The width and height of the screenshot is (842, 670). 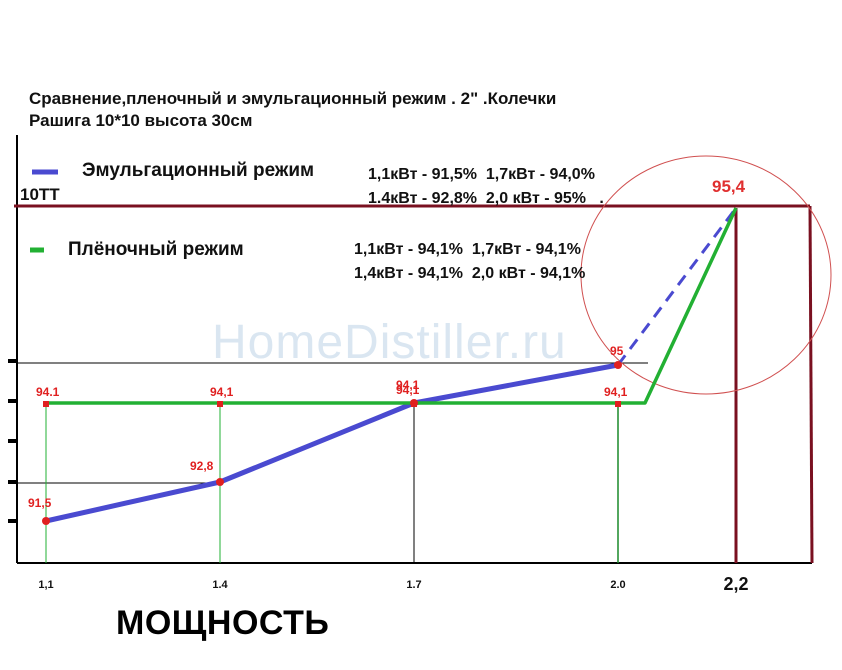 I want to click on stats-film-line-2: 1,4кВт - 94,1% 2,0 кВт - 94,1%, so click(x=470, y=273).